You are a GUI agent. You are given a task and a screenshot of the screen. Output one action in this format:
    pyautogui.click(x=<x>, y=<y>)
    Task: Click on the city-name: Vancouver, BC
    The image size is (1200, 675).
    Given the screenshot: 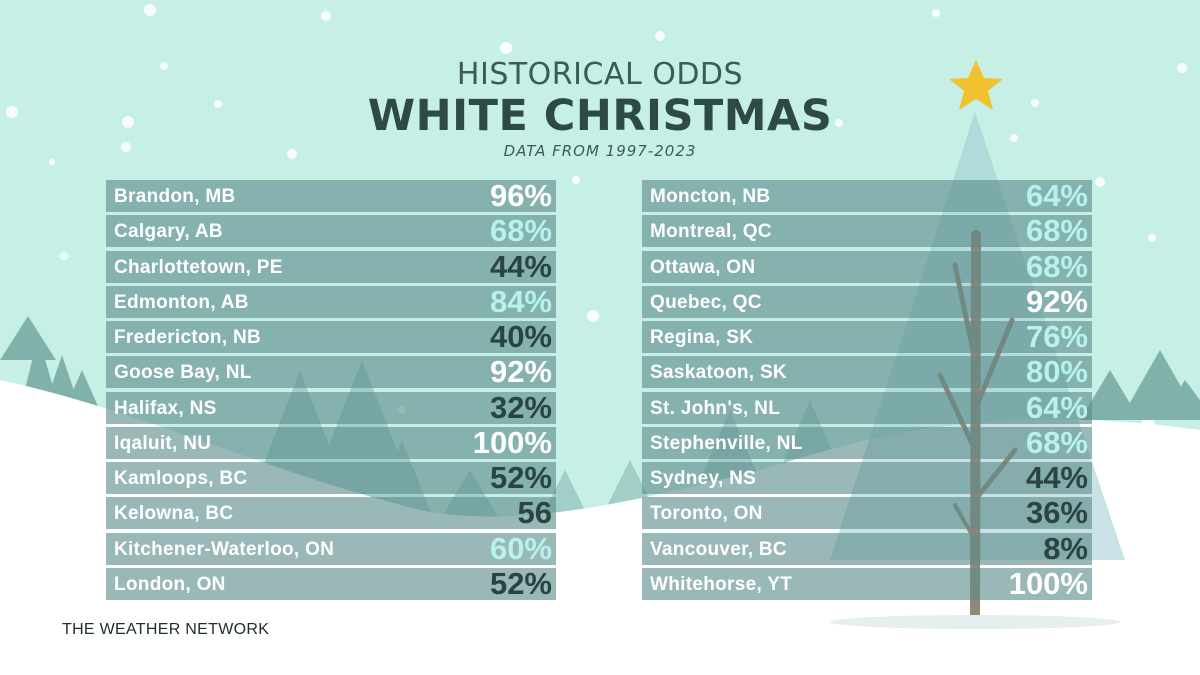 What is the action you would take?
    pyautogui.click(x=718, y=549)
    